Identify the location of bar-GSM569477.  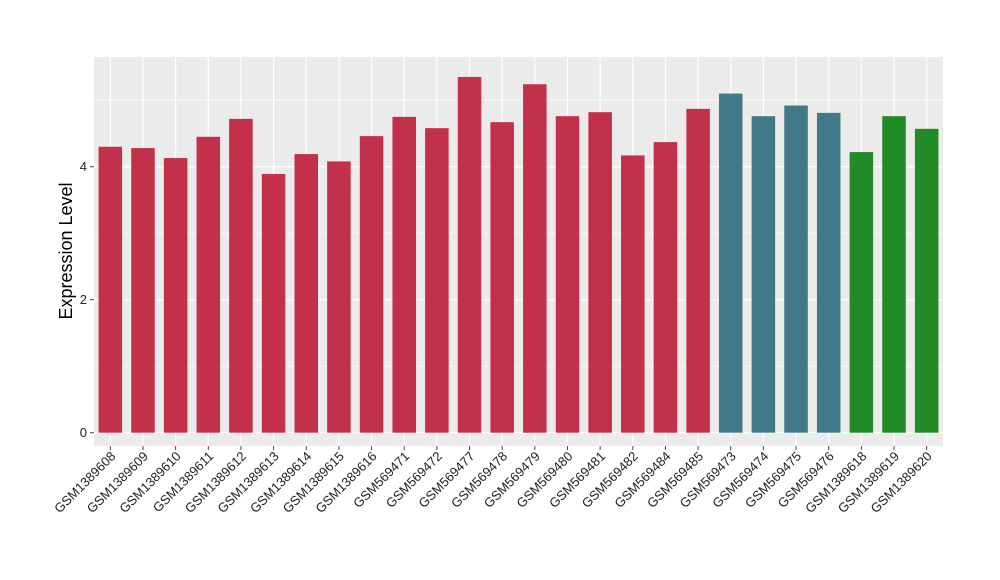
(469, 254).